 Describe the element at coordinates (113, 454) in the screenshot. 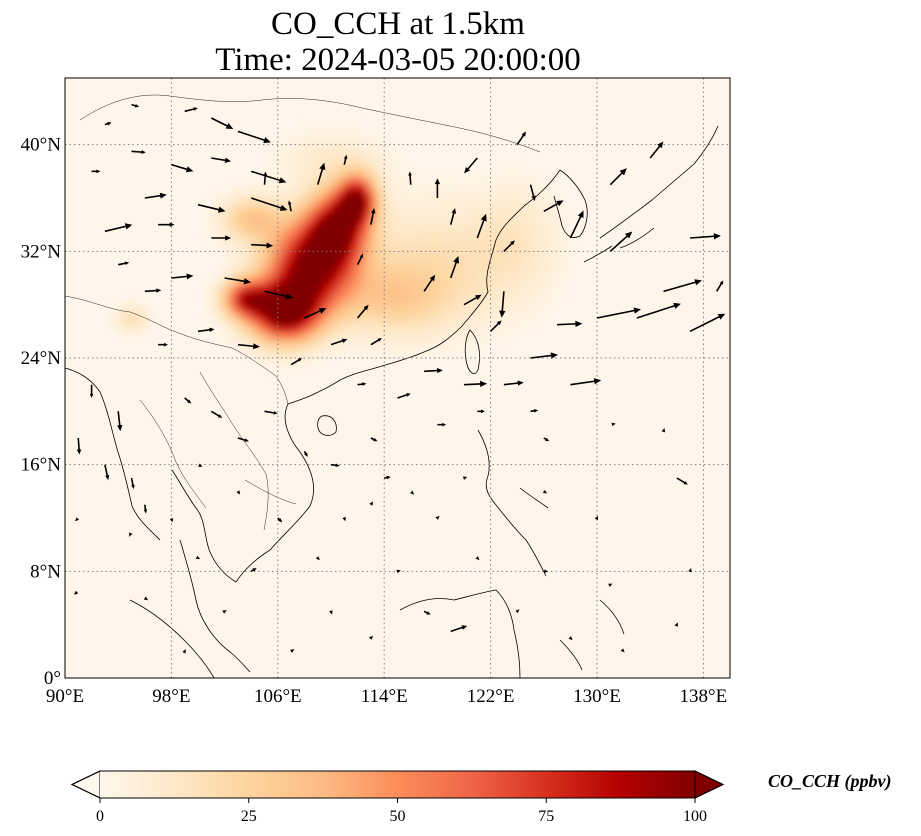

I see `myanmar-coastline` at that location.